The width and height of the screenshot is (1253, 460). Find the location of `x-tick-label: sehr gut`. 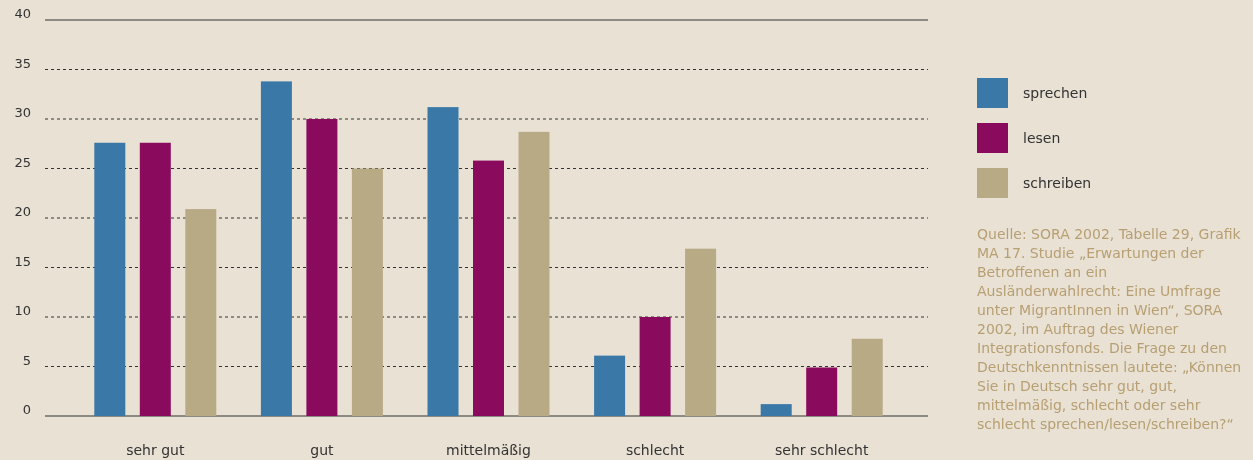

x-tick-label: sehr gut is located at coordinates (155, 450).